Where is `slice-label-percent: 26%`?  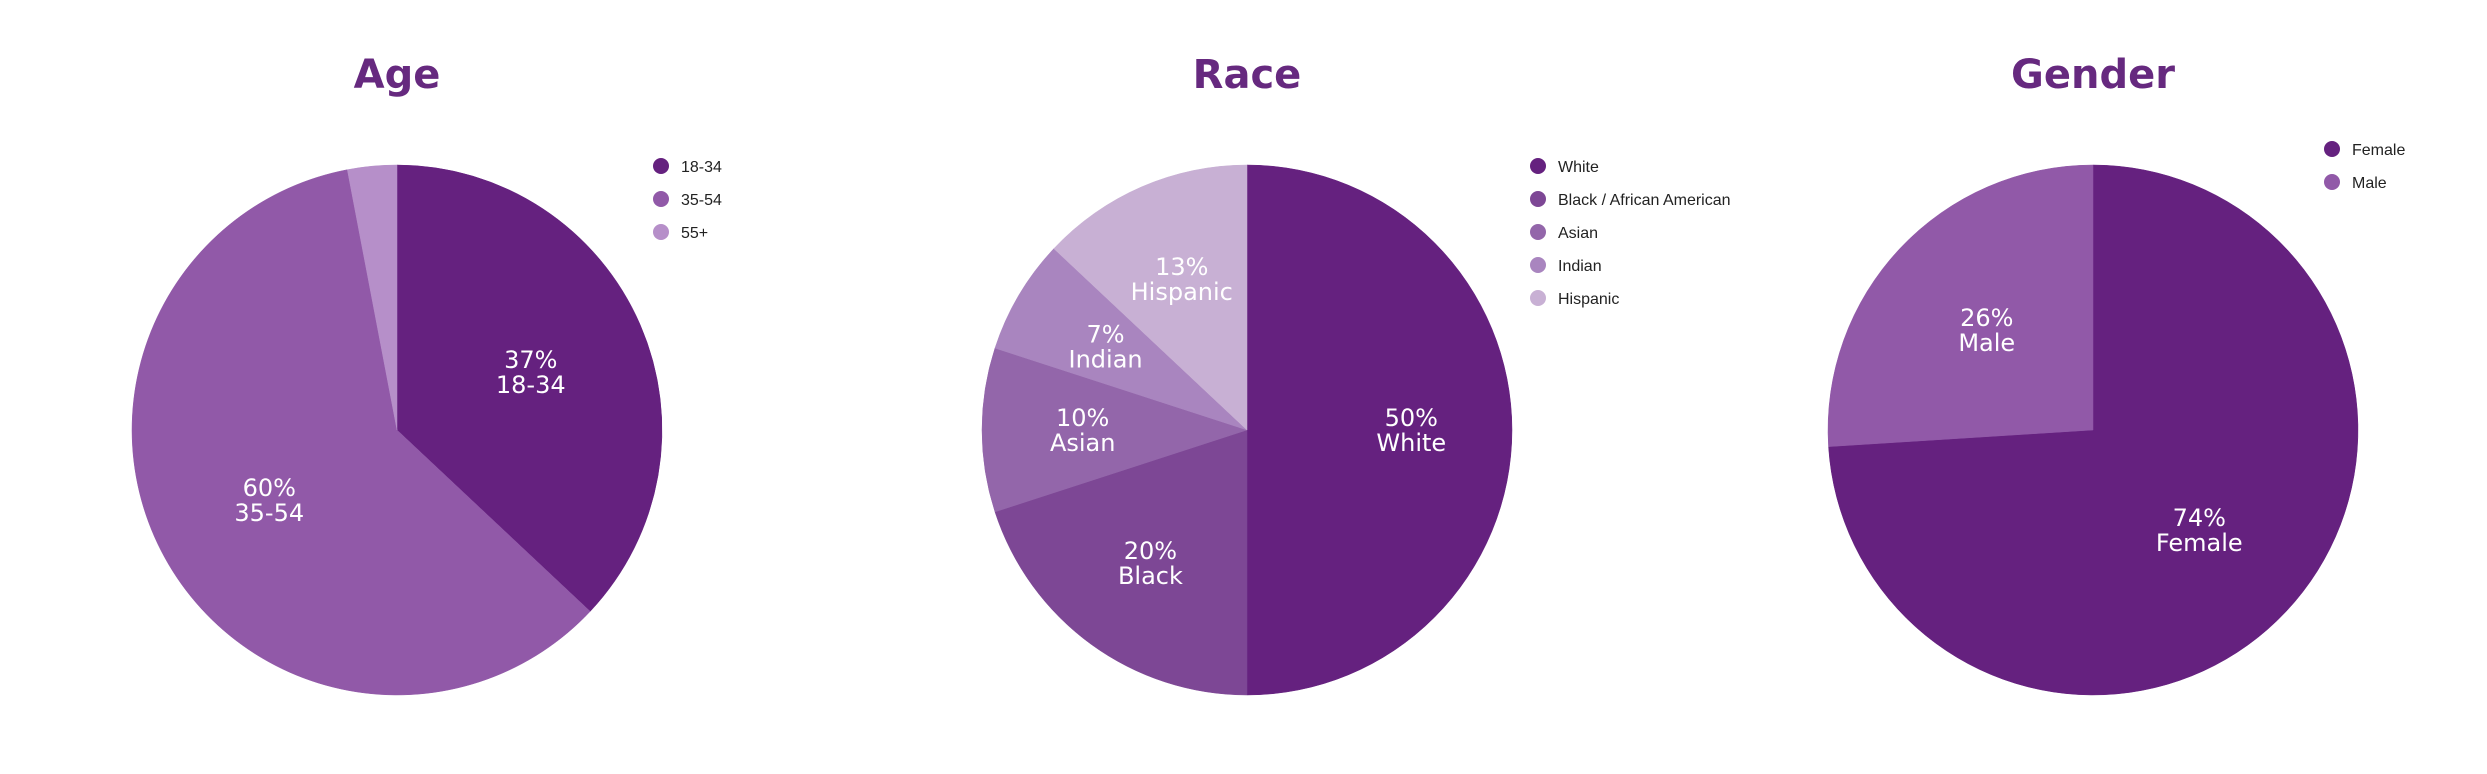
slice-label-percent: 26% is located at coordinates (1986, 318).